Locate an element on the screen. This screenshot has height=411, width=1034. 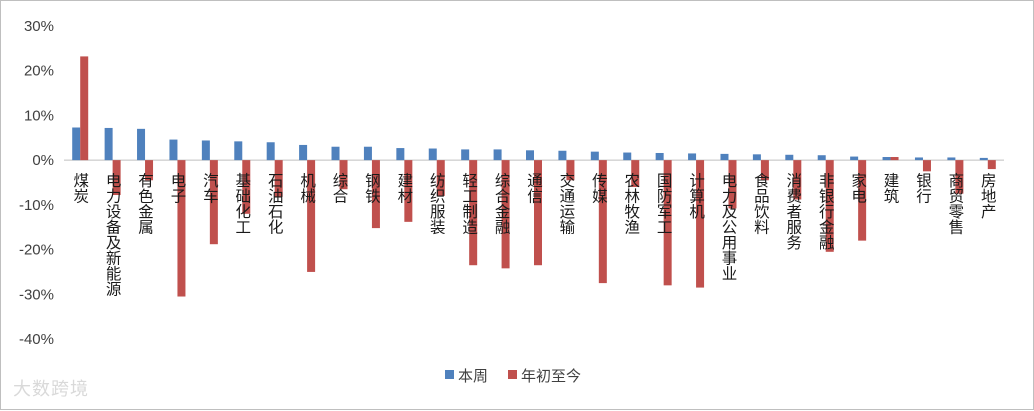
x-category-label: 轻工制造 is located at coordinates (469, 203).